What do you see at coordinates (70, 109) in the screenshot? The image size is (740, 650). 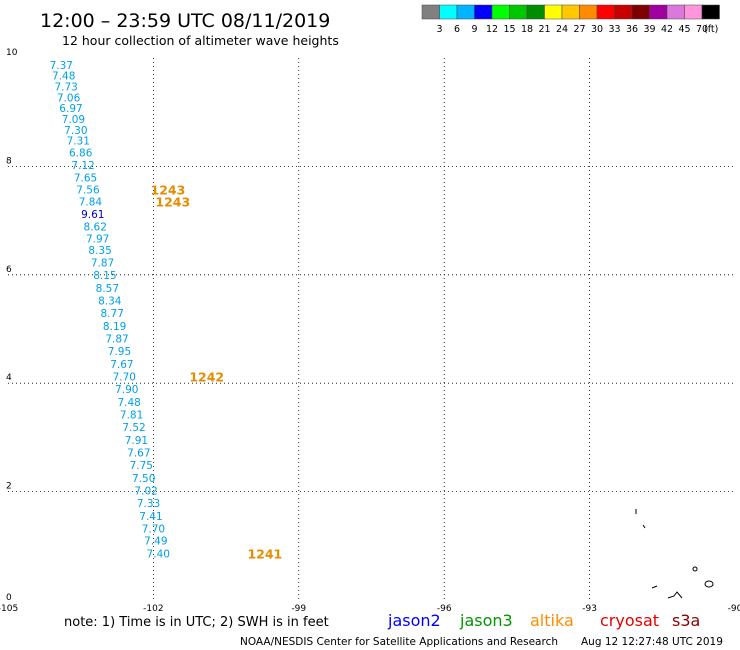 I see `swh-point: 6.97` at bounding box center [70, 109].